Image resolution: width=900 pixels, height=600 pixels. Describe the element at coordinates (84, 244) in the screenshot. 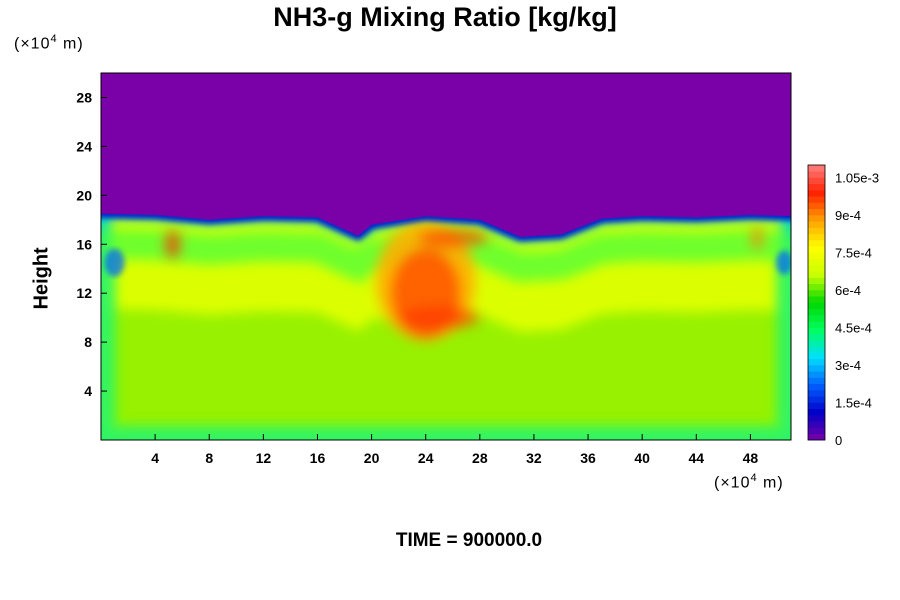

I see `y-tick-label: 16` at that location.